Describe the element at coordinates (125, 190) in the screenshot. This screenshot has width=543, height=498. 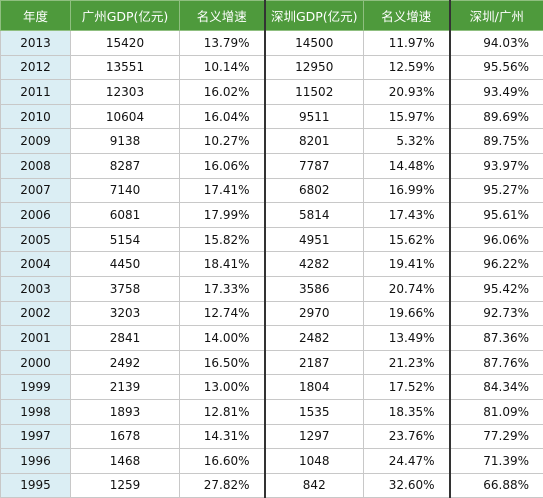
I see `value-cell: 7140` at that location.